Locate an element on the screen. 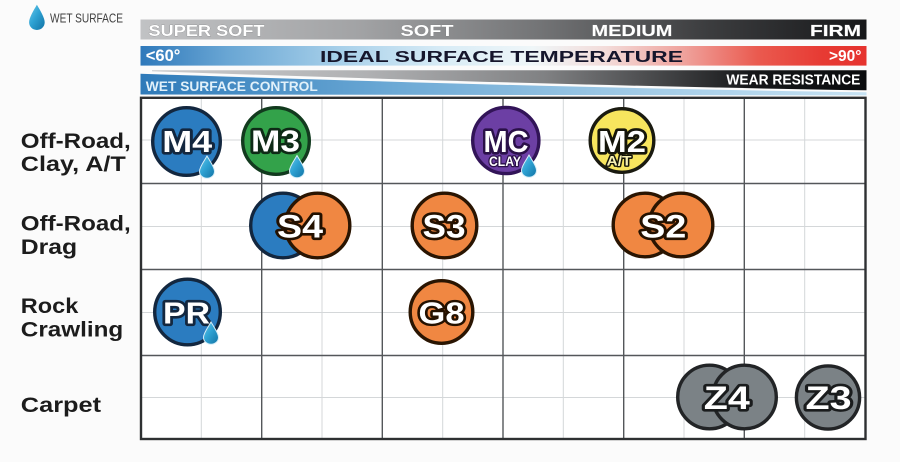  svg-text: MC is located at coordinates (506, 142).